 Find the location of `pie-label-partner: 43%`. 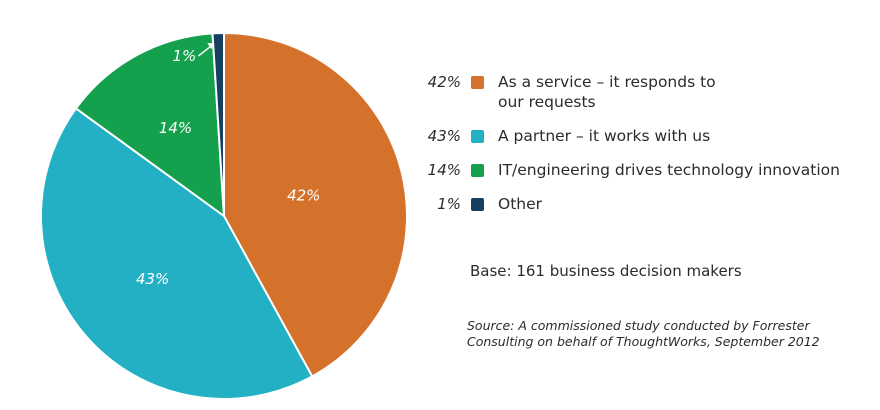

pie-label-partner: 43% is located at coordinates (152, 279).